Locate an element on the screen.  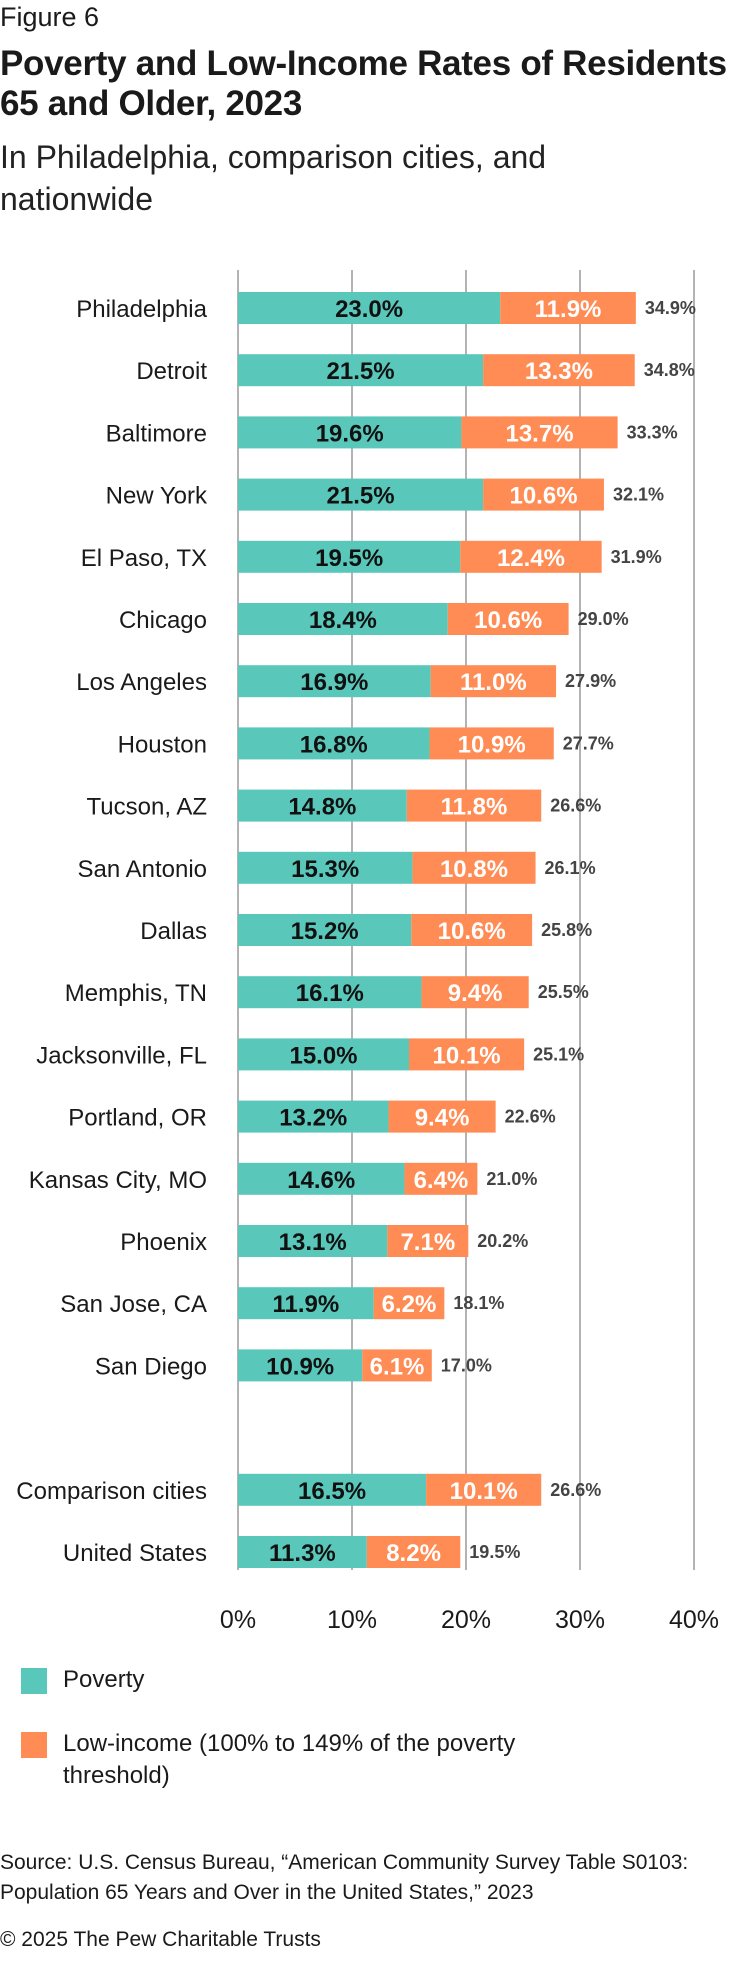
data-label-total: 27.9% is located at coordinates (590, 681).